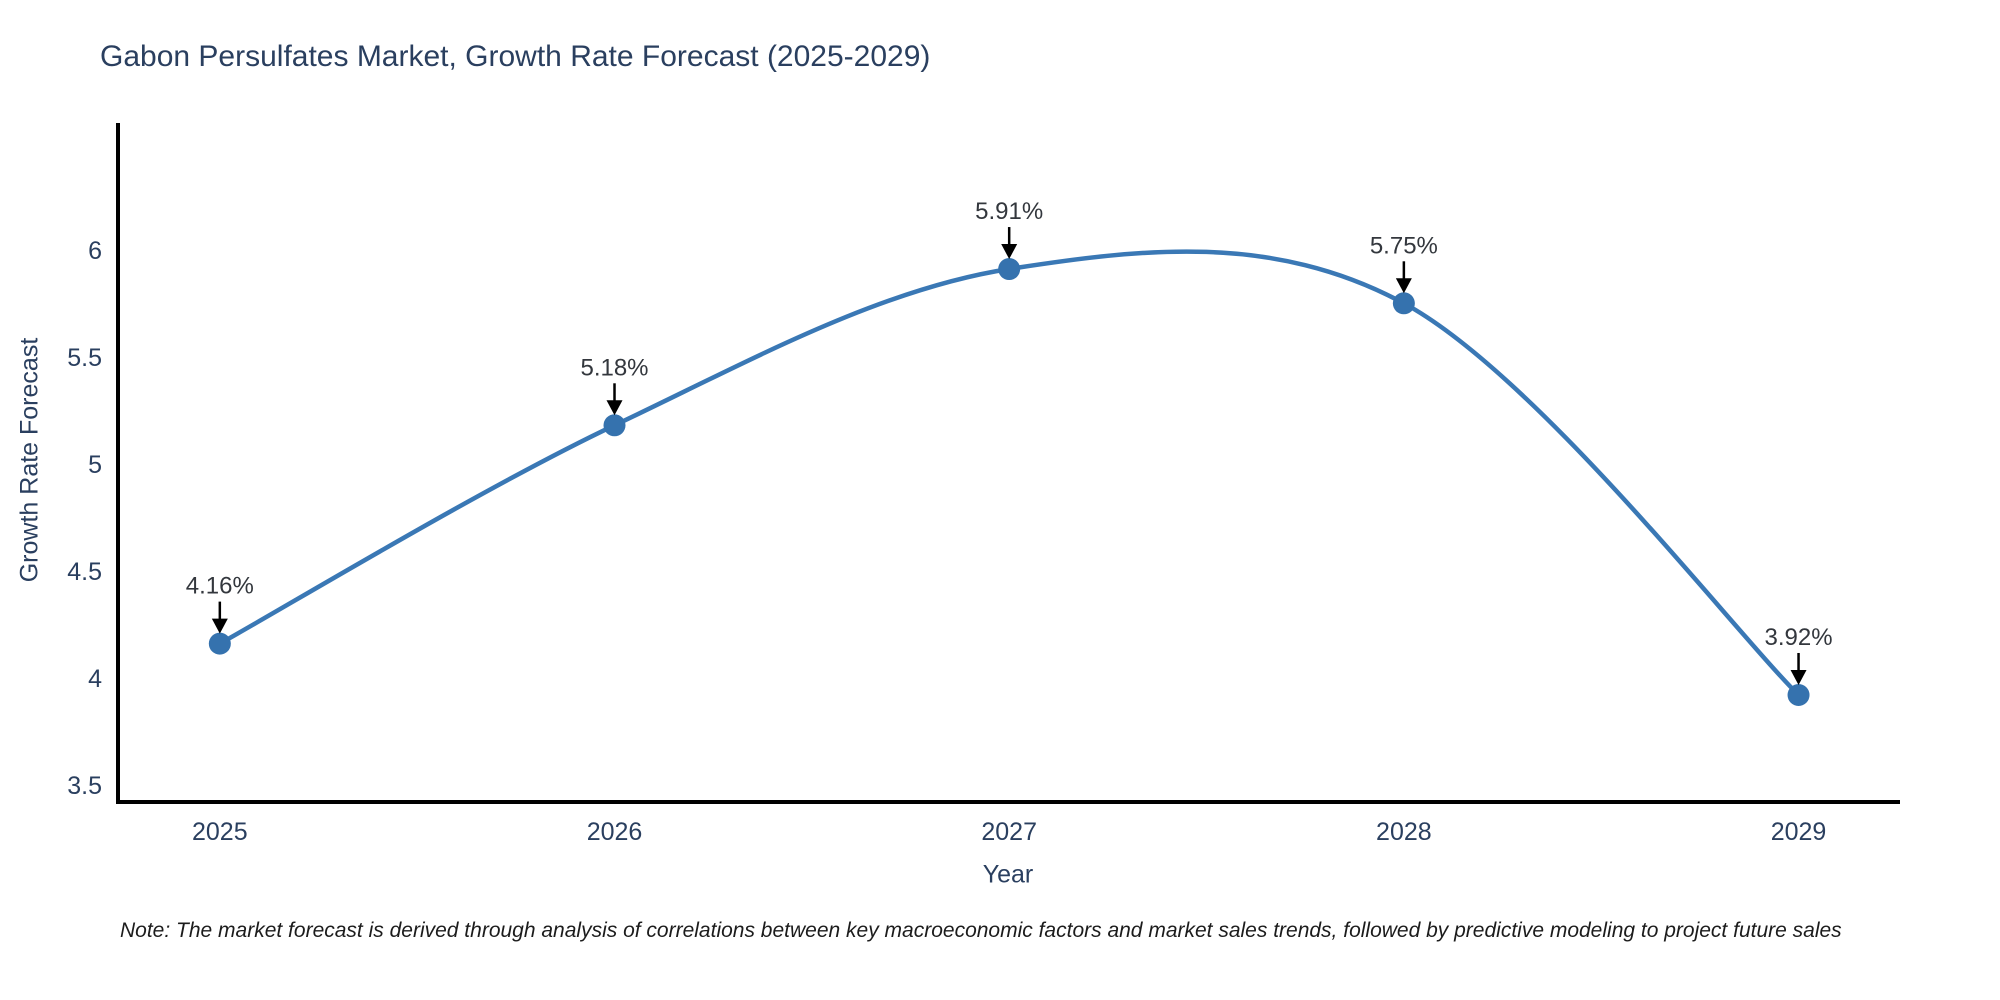  What do you see at coordinates (615, 832) in the screenshot?
I see `x-axis-tick-label: 2026` at bounding box center [615, 832].